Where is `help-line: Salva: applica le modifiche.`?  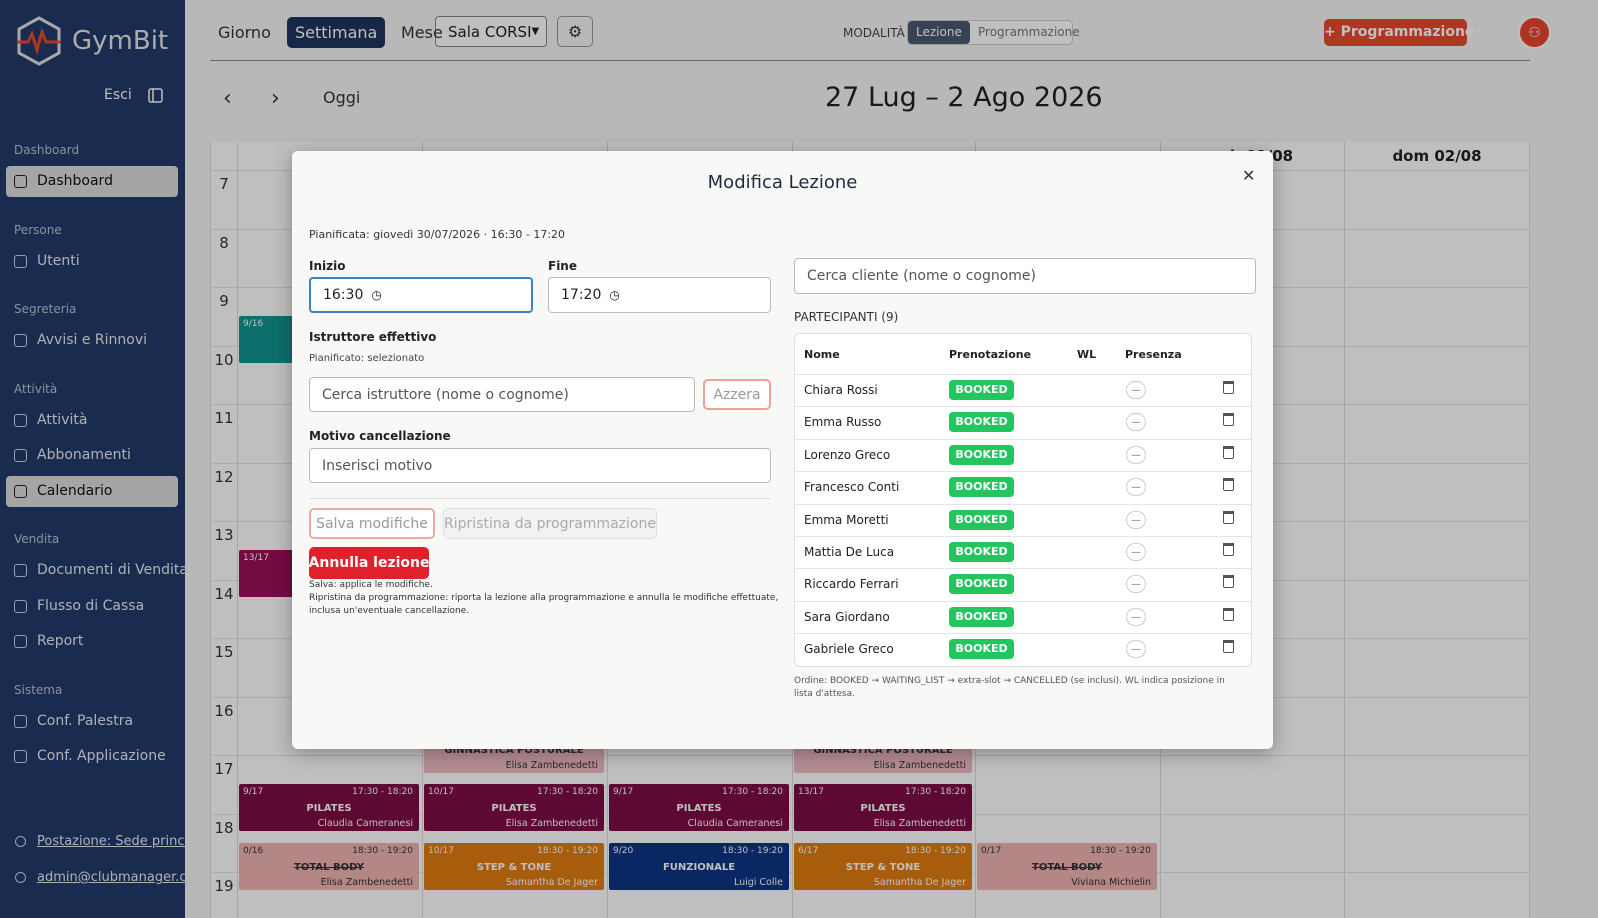 help-line: Salva: applica le modifiche. is located at coordinates (371, 585).